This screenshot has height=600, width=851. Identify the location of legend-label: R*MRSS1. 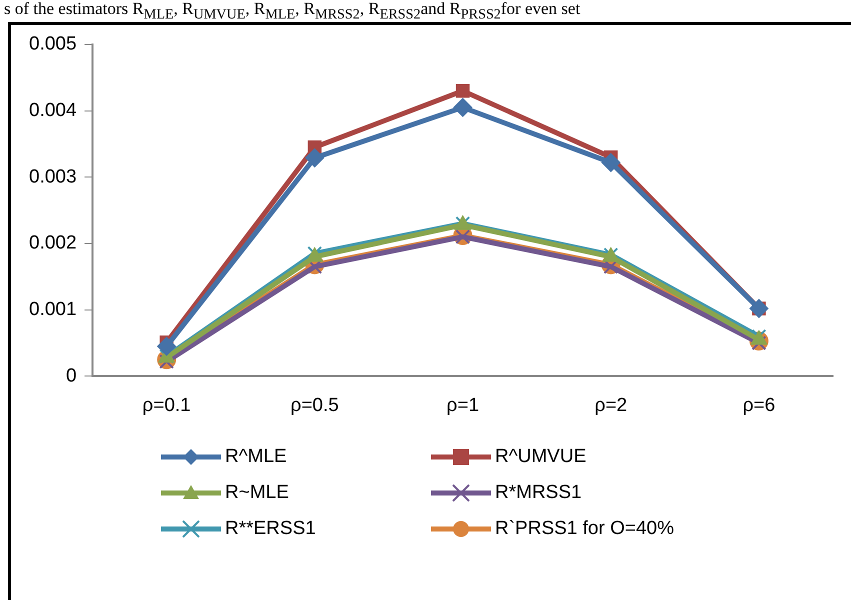
(538, 493).